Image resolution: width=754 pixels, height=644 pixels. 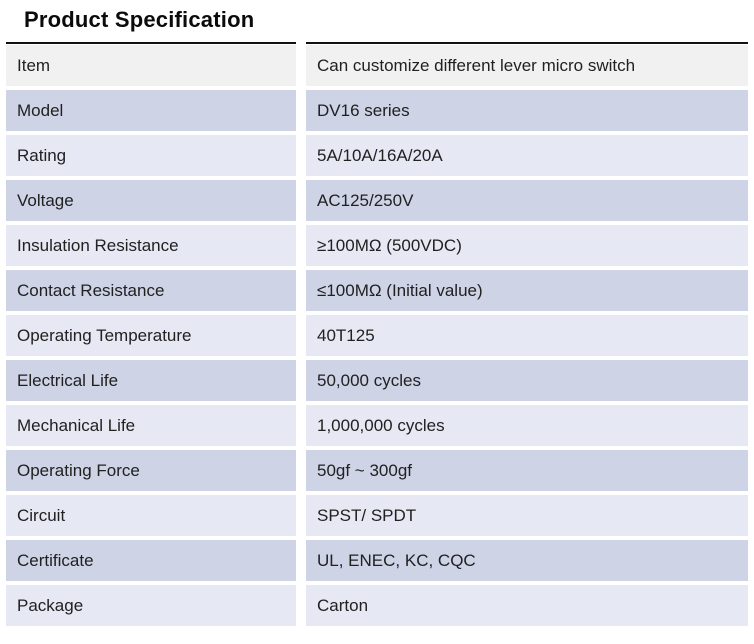 What do you see at coordinates (527, 200) in the screenshot?
I see `spec-value: AC125/250V` at bounding box center [527, 200].